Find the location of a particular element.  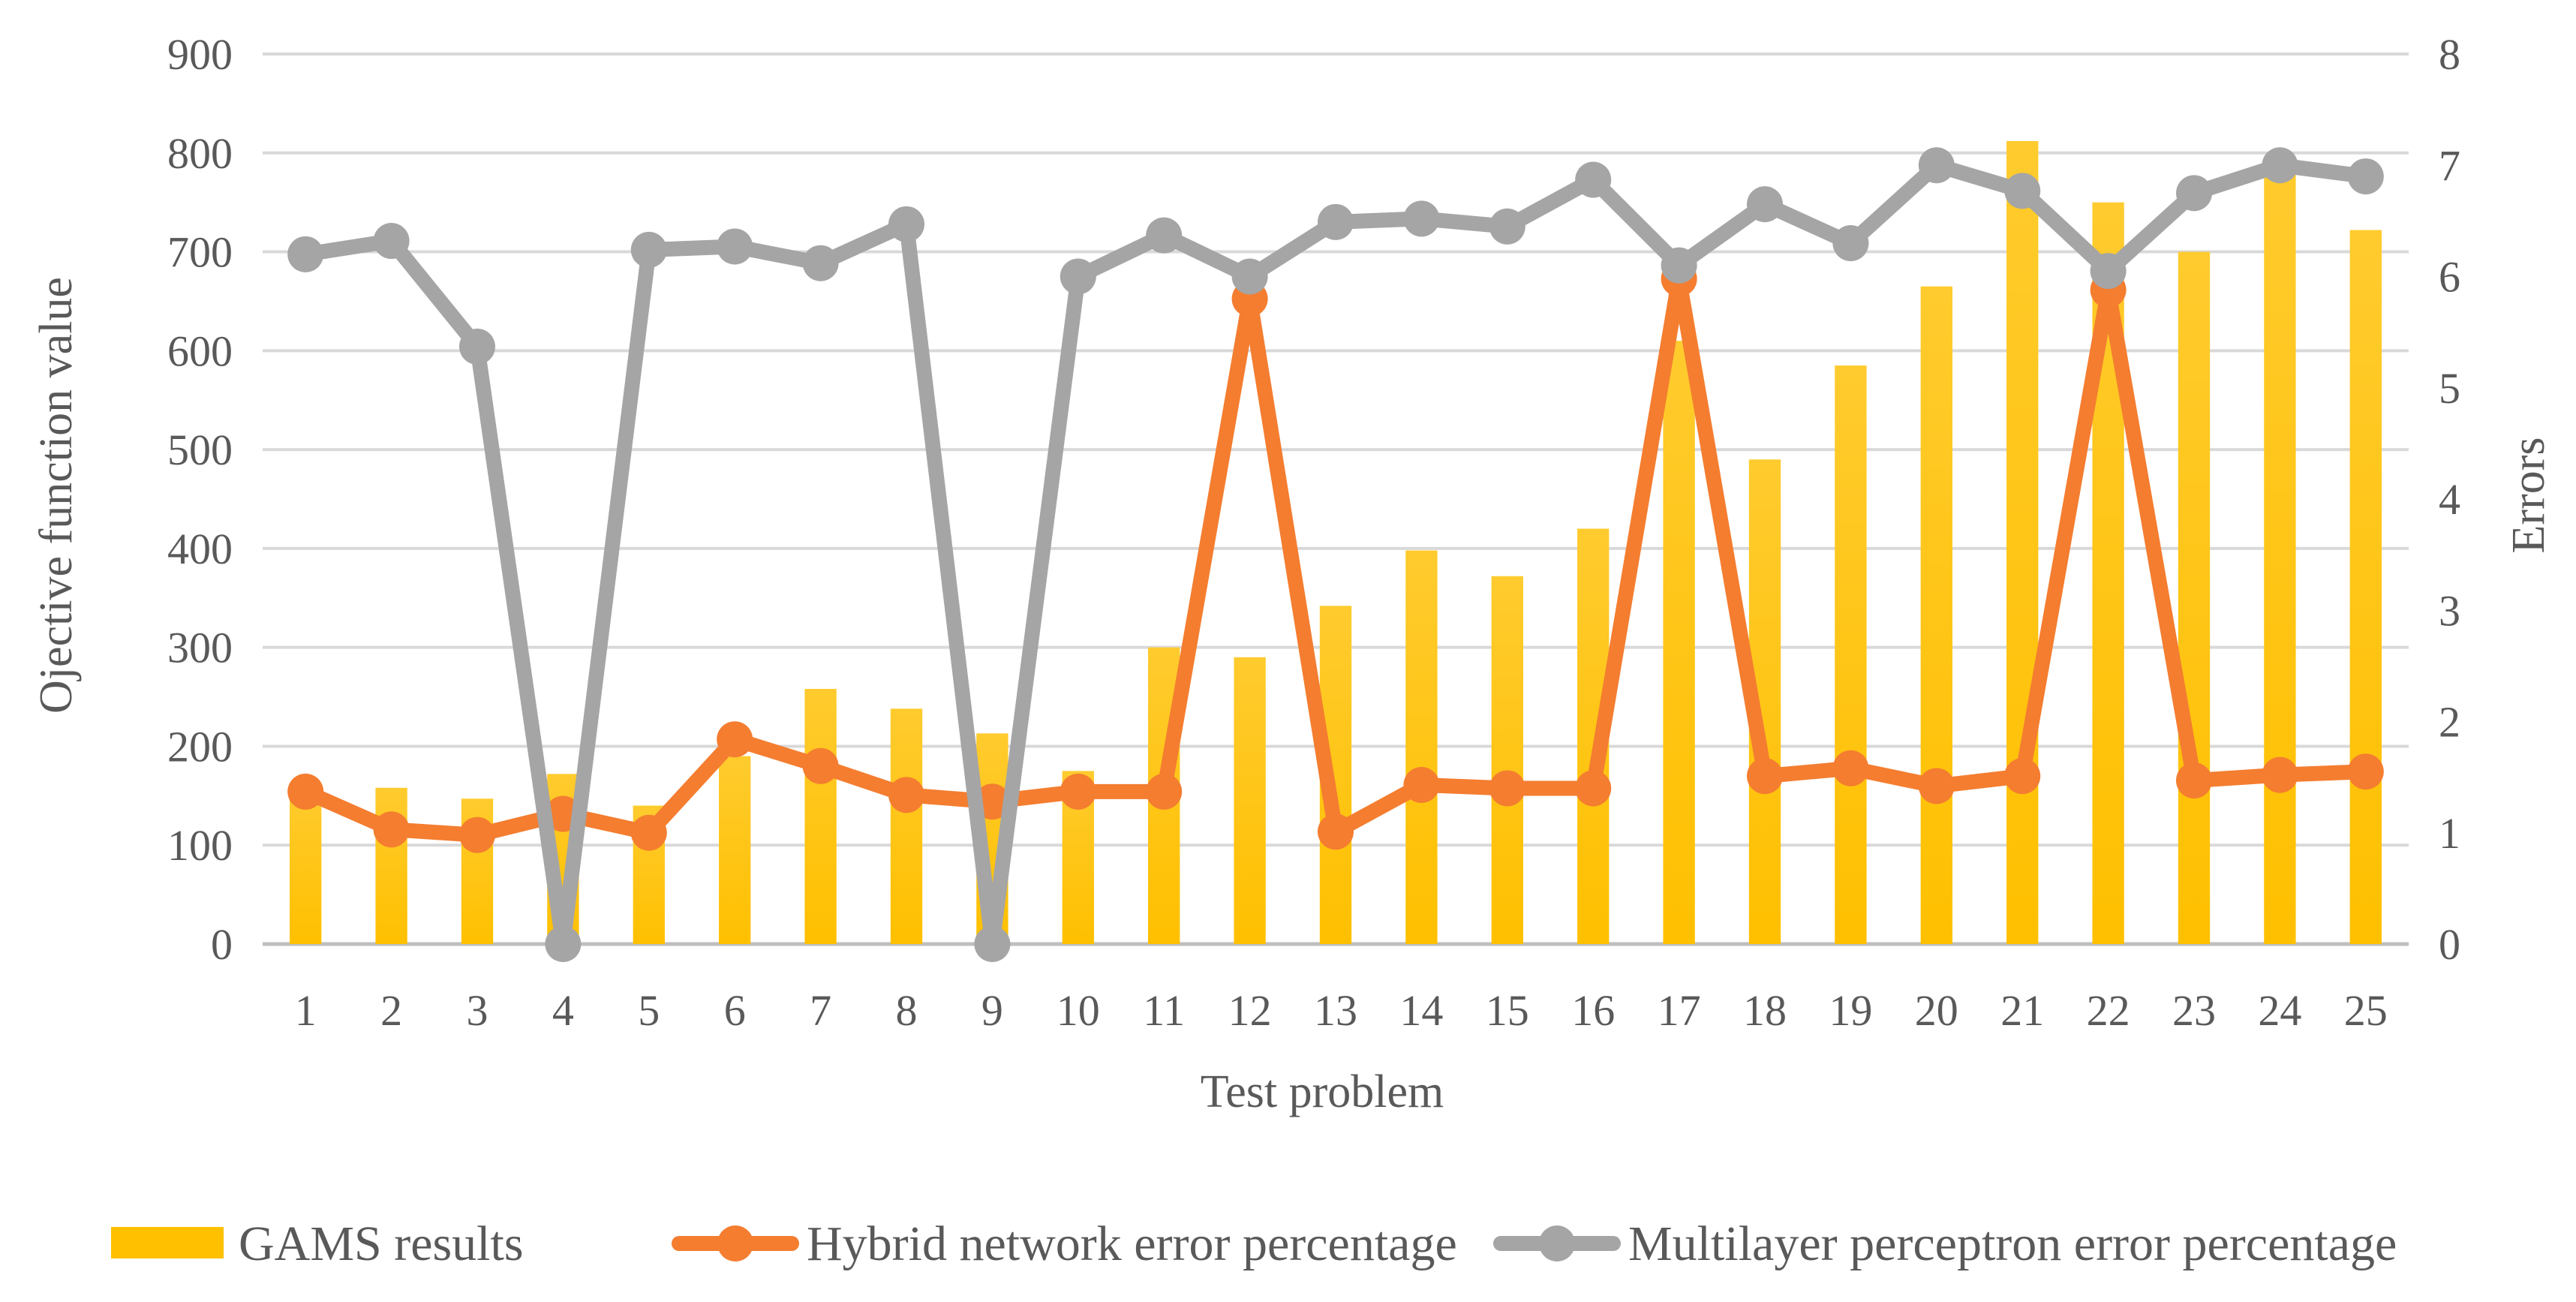

y-tick-label: 300 is located at coordinates (200, 648).